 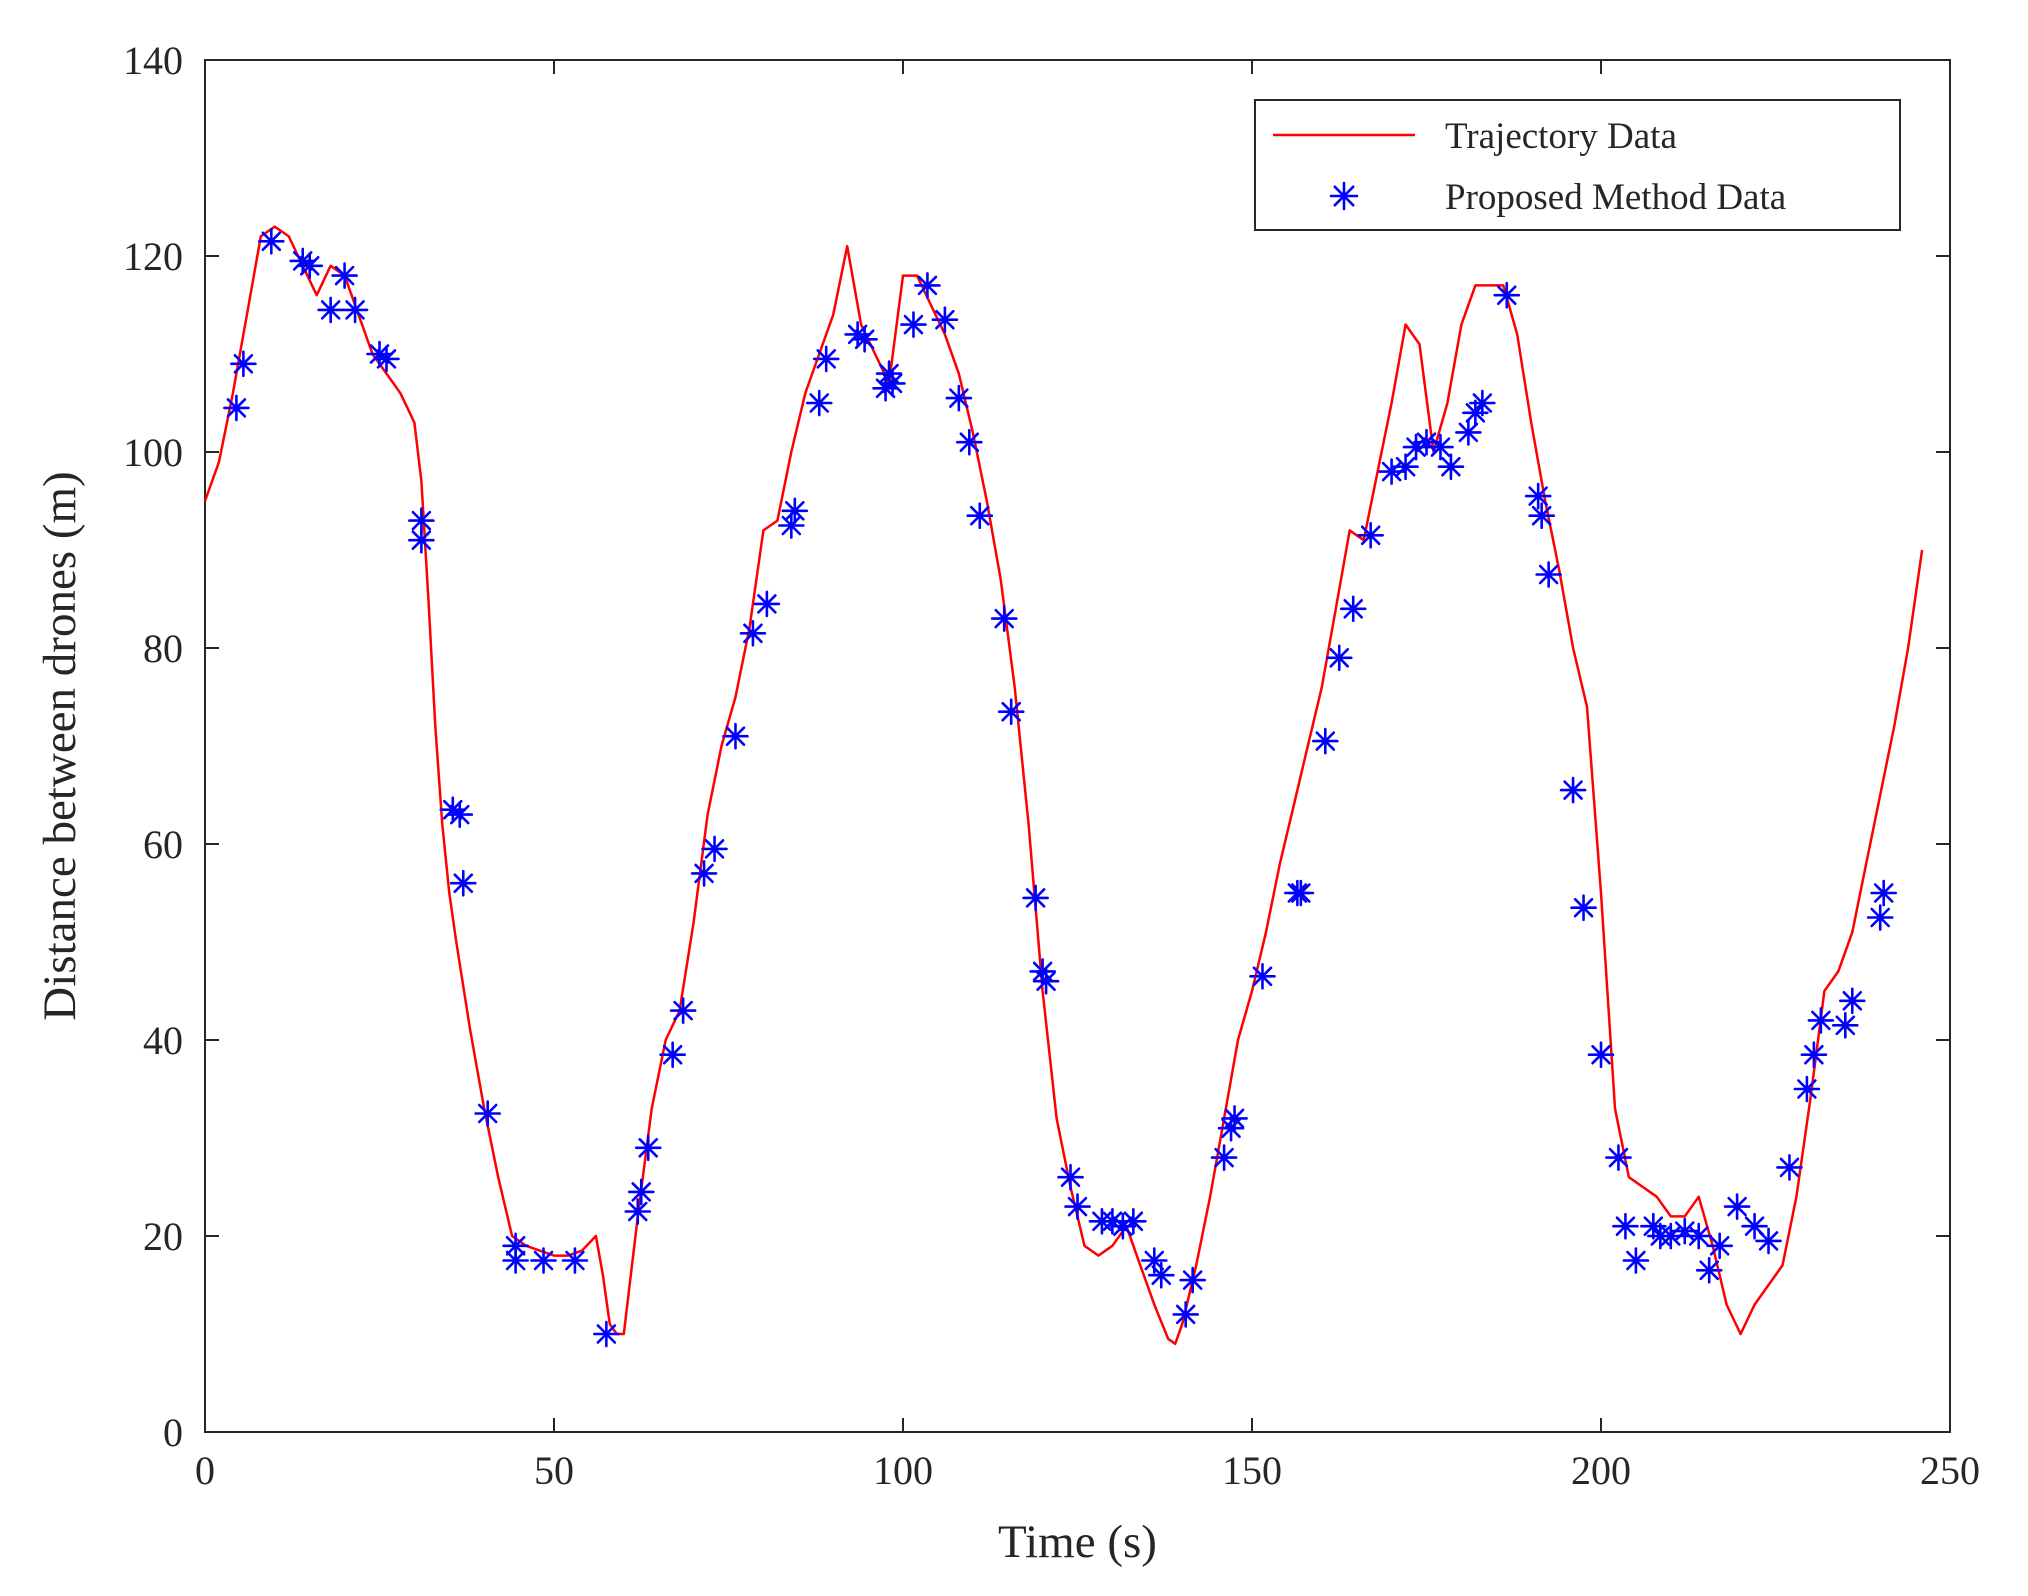 I want to click on legend-label-proposed-method-data: Proposed Method Data, so click(x=1615, y=197).